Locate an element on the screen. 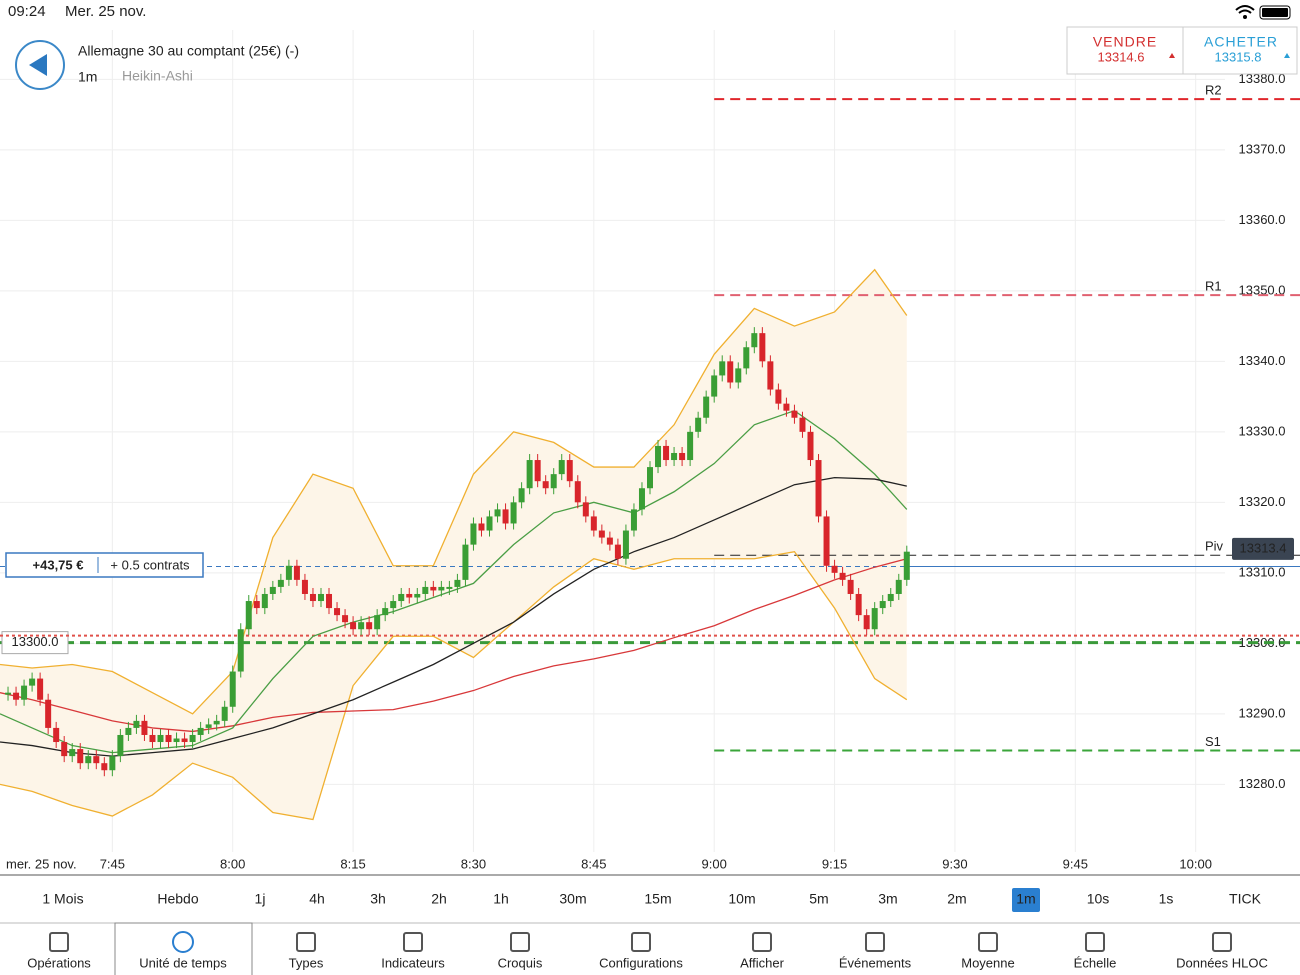 Image resolution: width=1300 pixels, height=975 pixels. sell-button: VENDRE 13314.6 is located at coordinates (1134, 49).